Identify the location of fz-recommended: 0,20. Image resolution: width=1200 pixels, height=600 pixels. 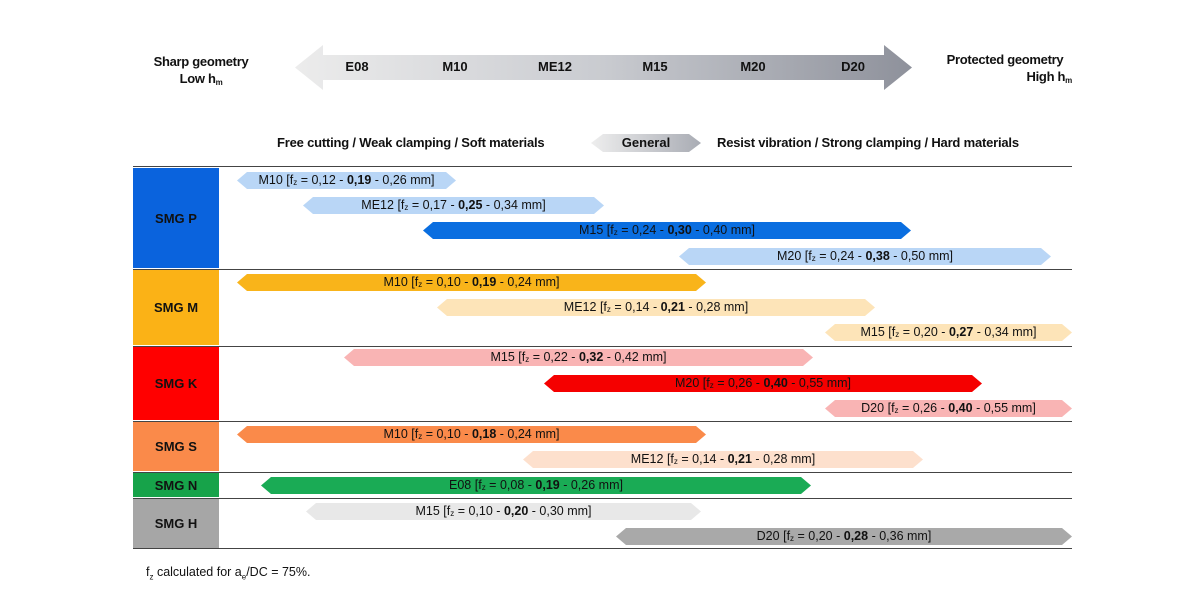
(516, 511).